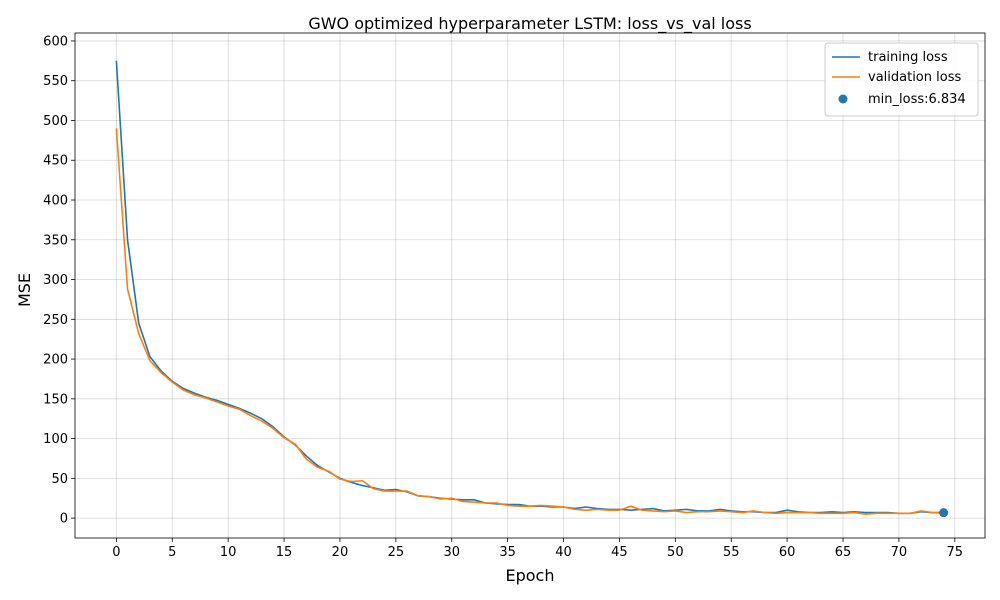  I want to click on y-tick-label: 200, so click(55, 360).